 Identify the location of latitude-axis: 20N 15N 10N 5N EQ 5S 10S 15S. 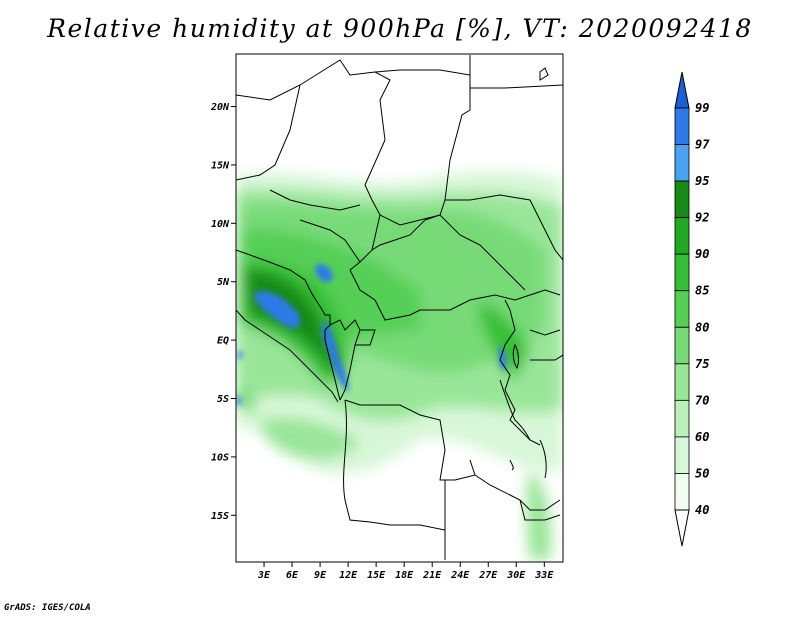
(223, 312).